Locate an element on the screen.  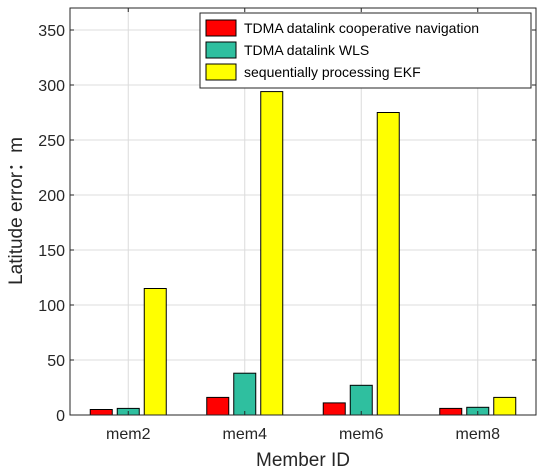
y-tick-label: 200 is located at coordinates (51, 196).